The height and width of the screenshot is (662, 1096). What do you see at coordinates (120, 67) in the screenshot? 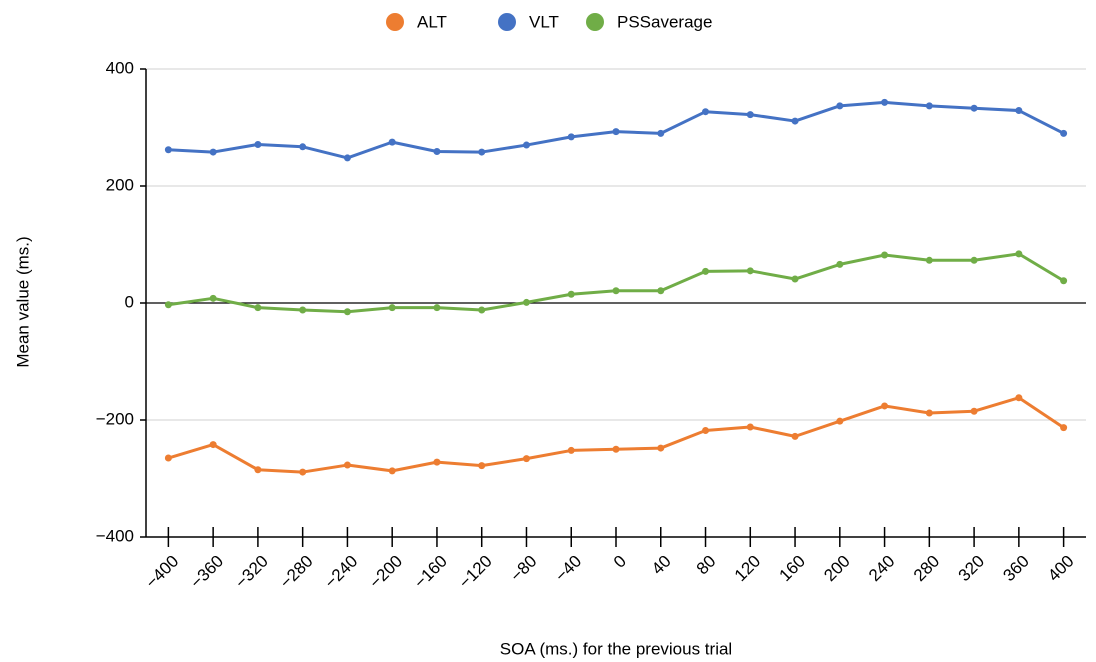
I see `y-tick-label: 400` at bounding box center [120, 67].